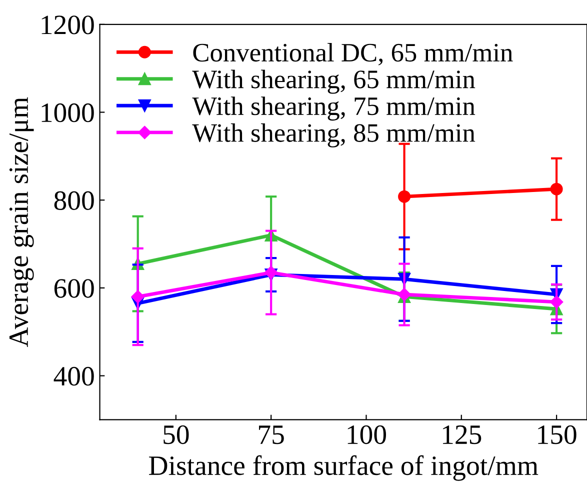  Describe the element at coordinates (334, 108) in the screenshot. I see `legend-label: With shearing, 75 mm/min` at that location.